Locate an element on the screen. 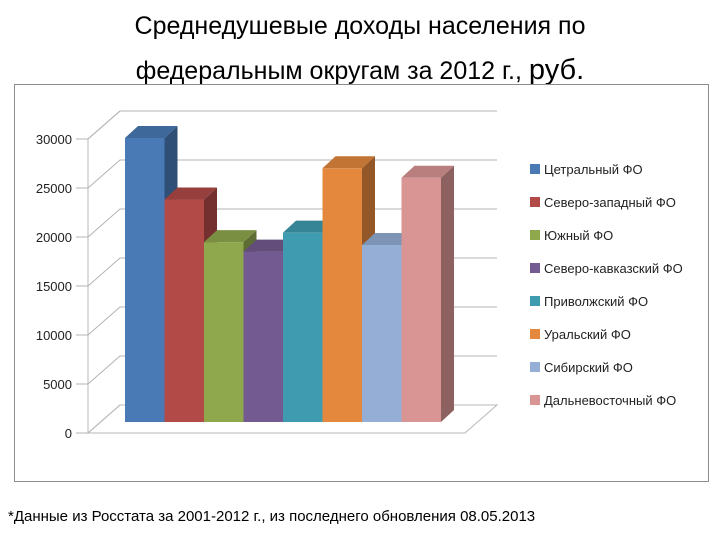  title-unit: руб. is located at coordinates (556, 70).